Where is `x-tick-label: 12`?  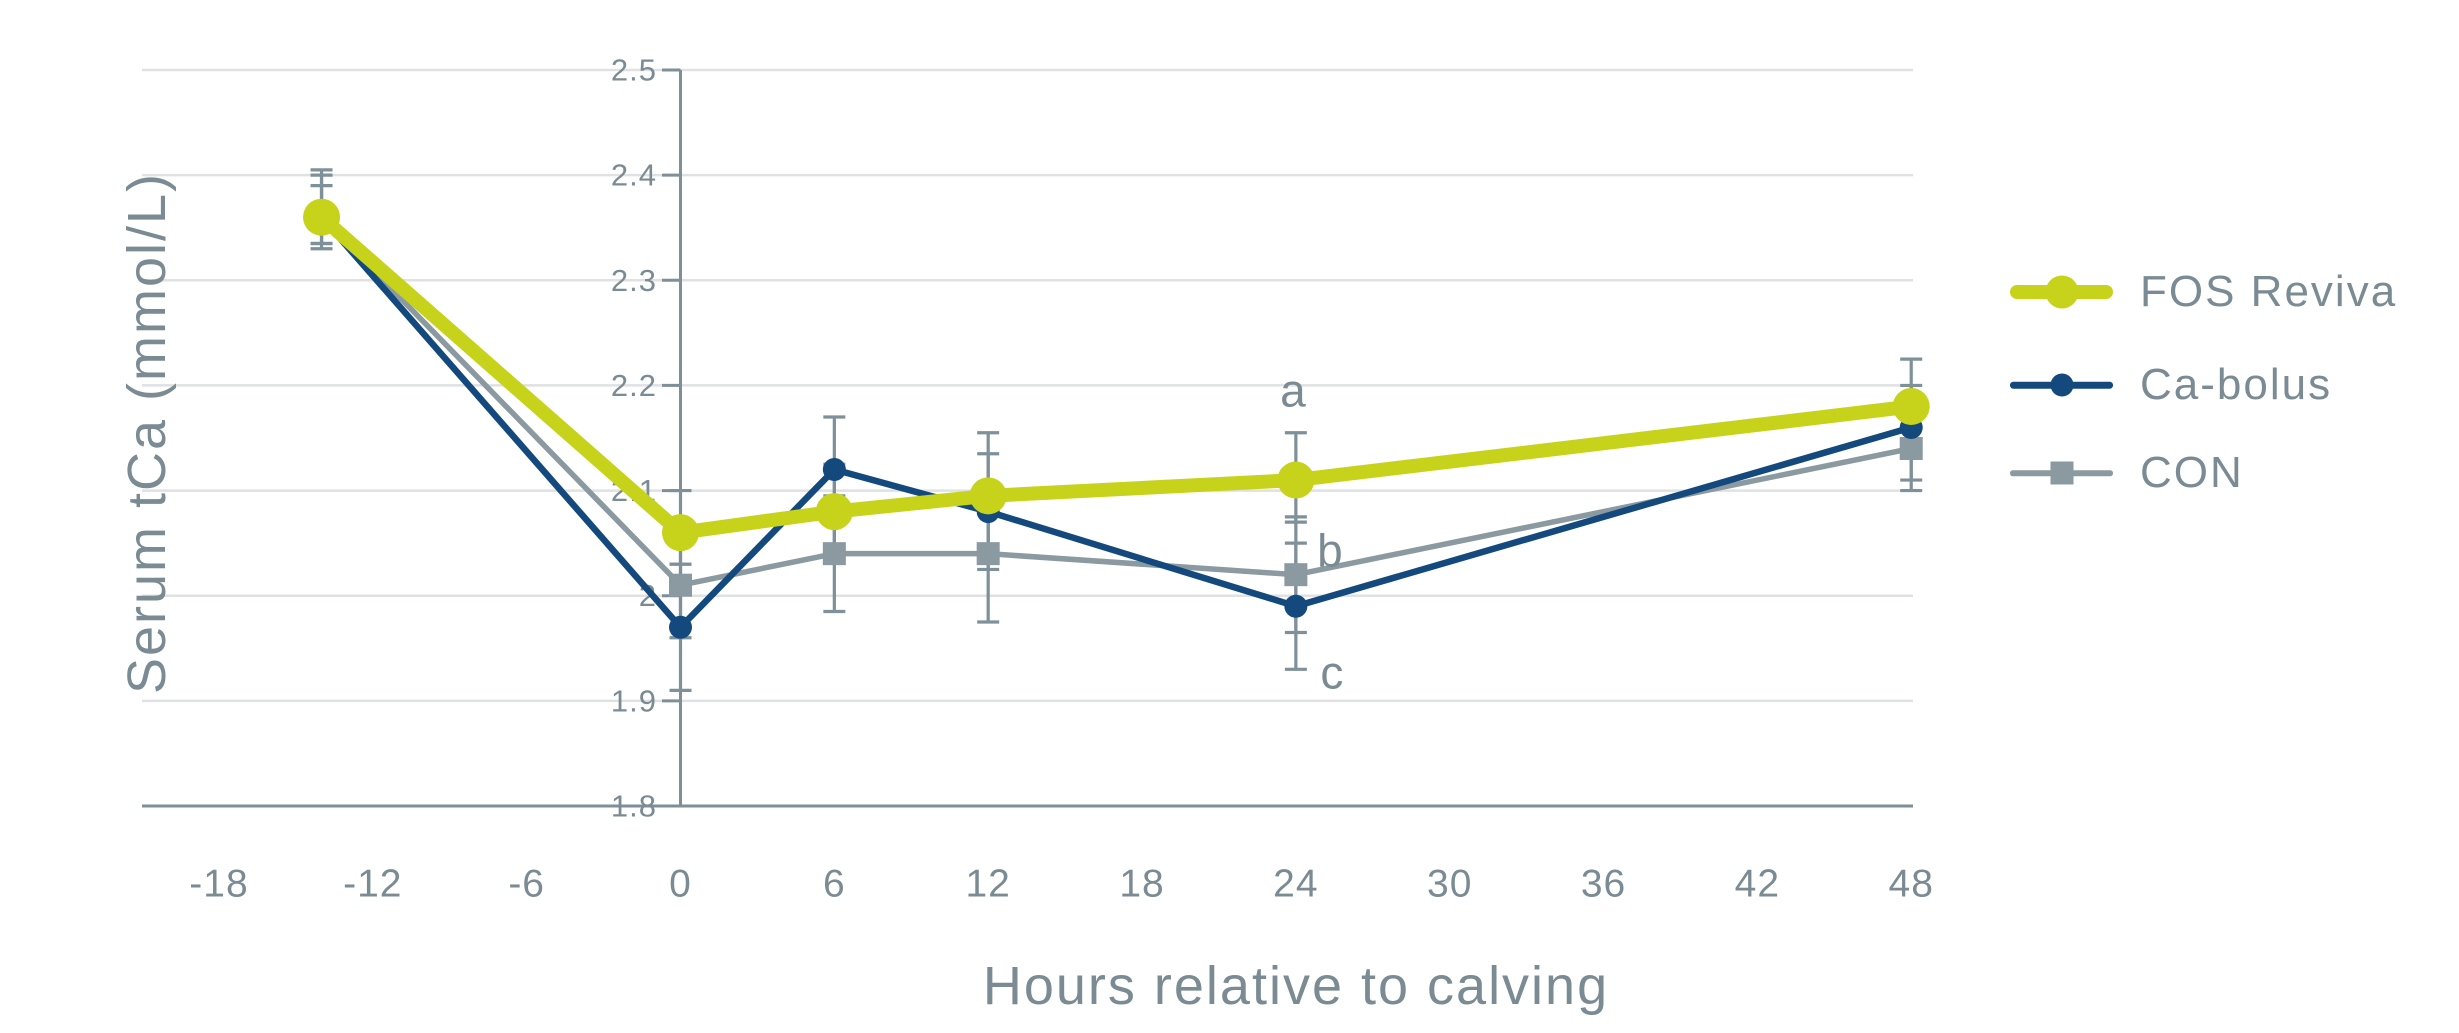
x-tick-label: 12 is located at coordinates (987, 884).